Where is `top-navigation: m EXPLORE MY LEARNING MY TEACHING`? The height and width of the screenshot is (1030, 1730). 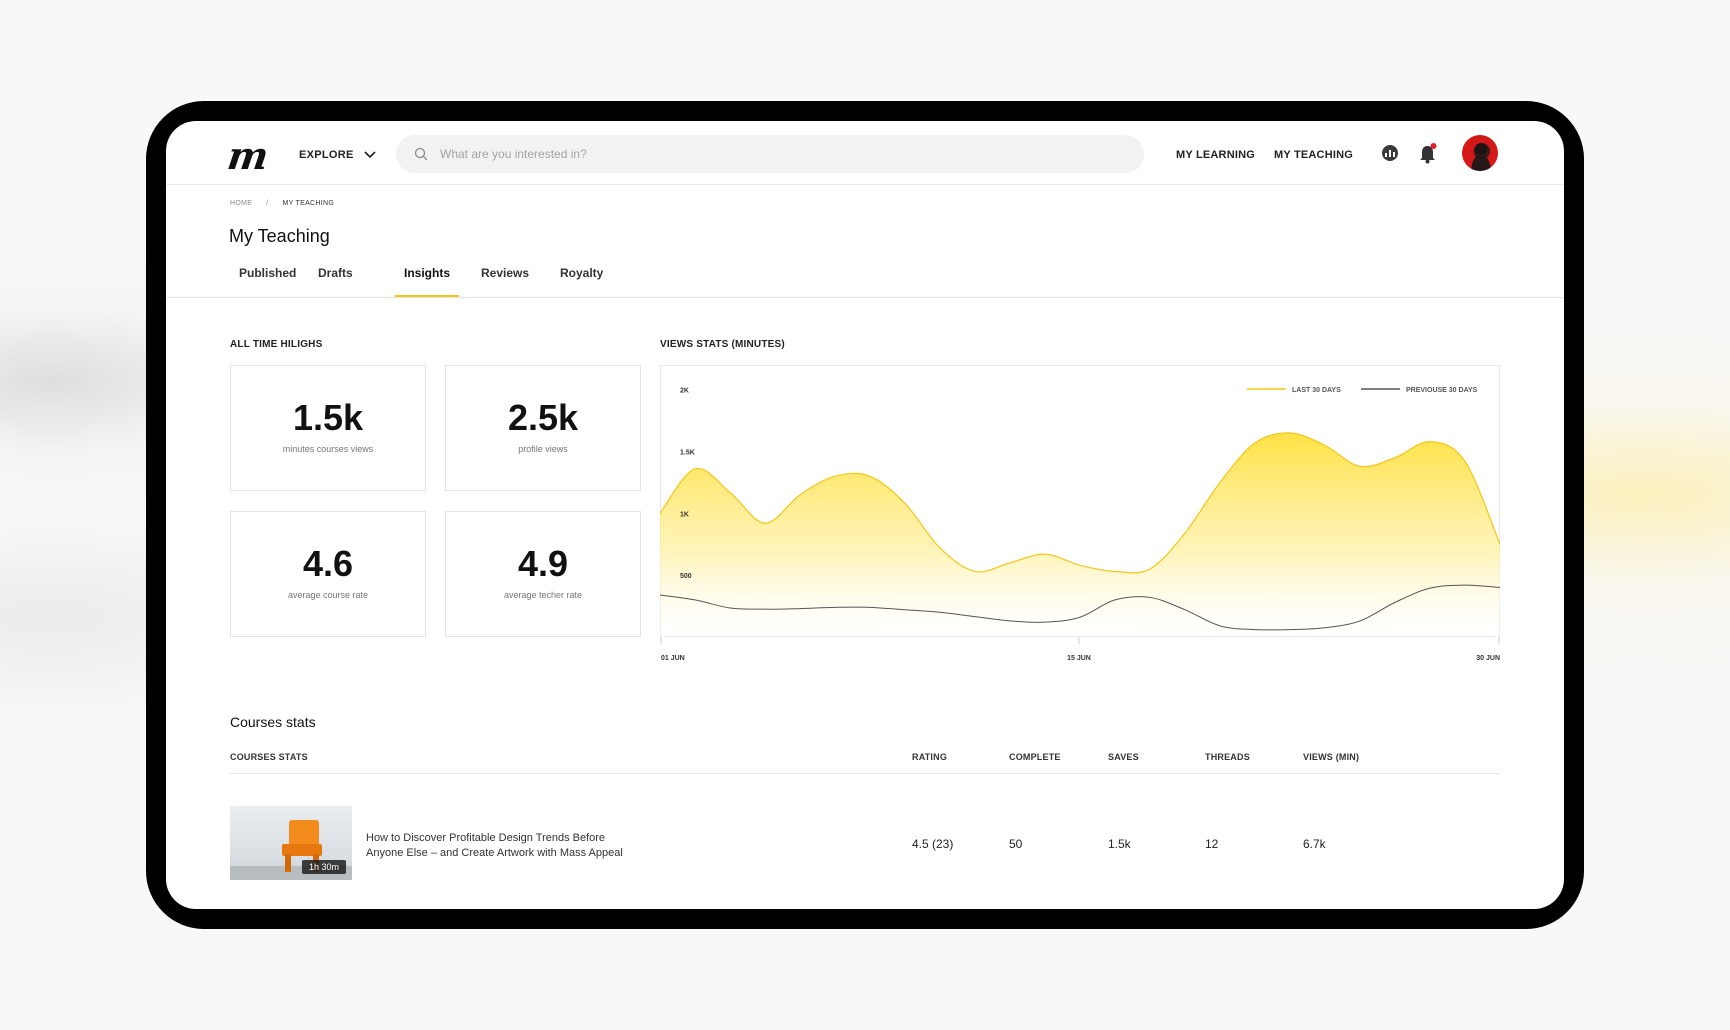
top-navigation: m EXPLORE MY LEARNING MY TEACHING is located at coordinates (865, 153).